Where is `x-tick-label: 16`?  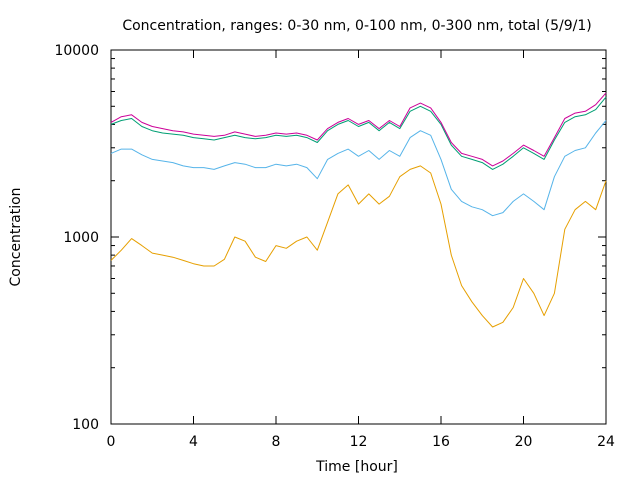 x-tick-label: 16 is located at coordinates (441, 442).